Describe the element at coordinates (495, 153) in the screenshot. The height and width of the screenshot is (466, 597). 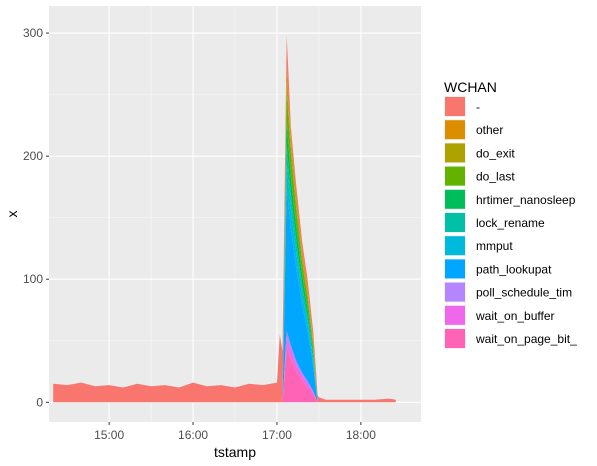
I see `legend-label: do_exit` at that location.